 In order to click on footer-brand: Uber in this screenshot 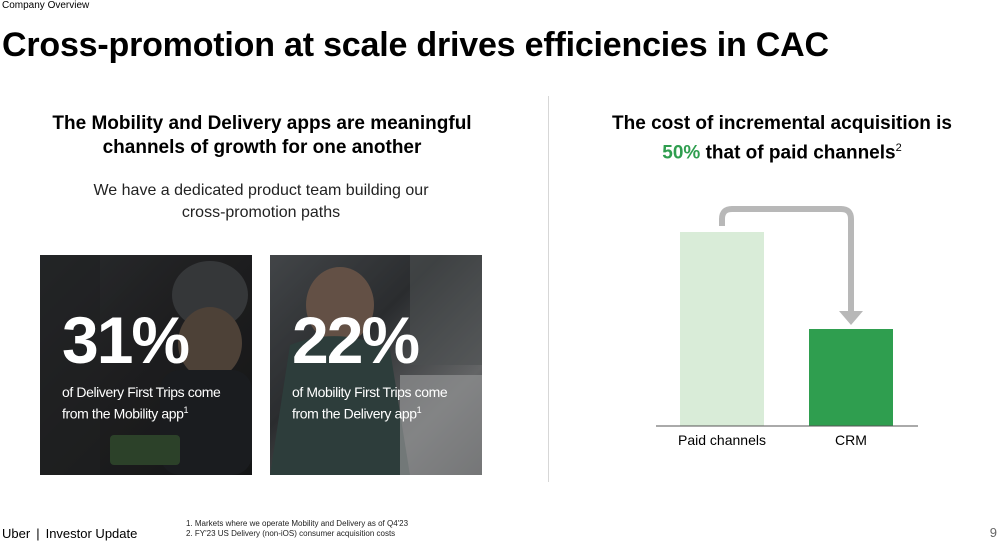, I will do `click(16, 533)`.